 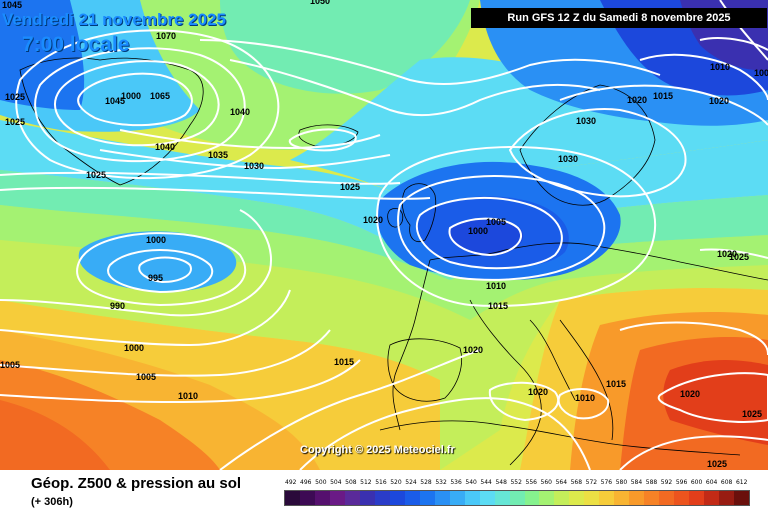 I want to click on isobar-label: 1040, so click(x=240, y=112).